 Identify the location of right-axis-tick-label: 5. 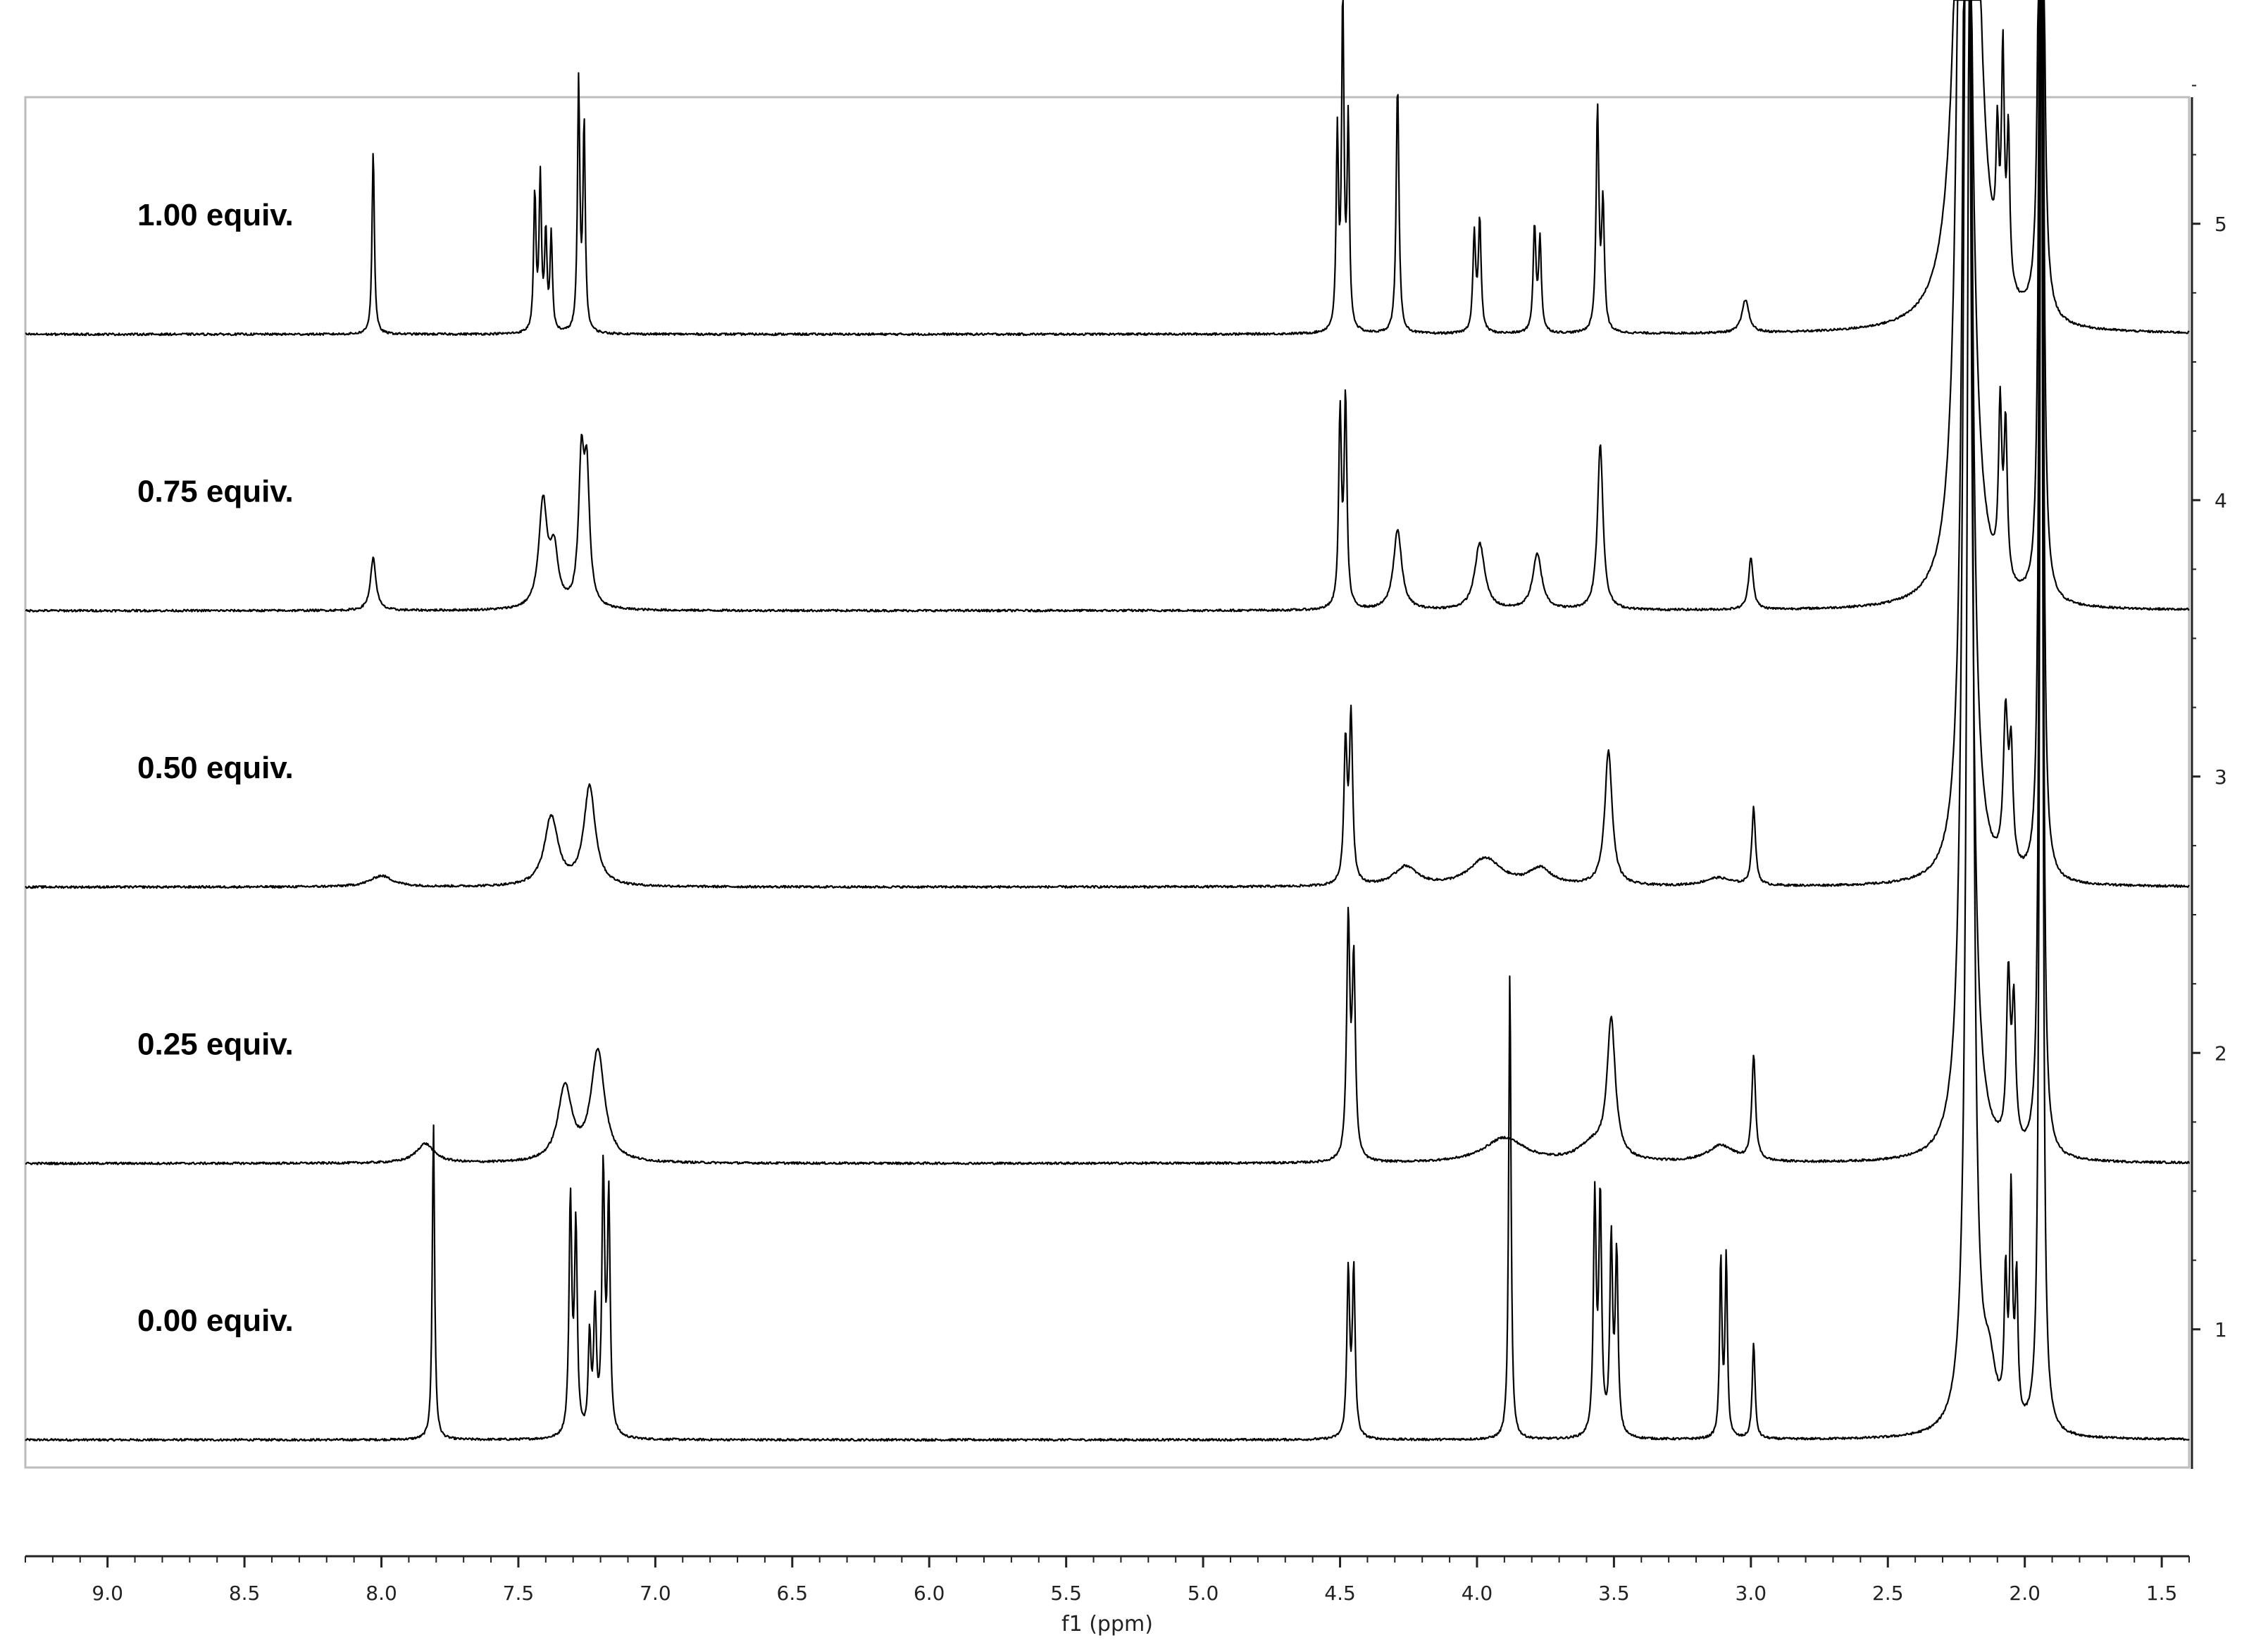
(2220, 225).